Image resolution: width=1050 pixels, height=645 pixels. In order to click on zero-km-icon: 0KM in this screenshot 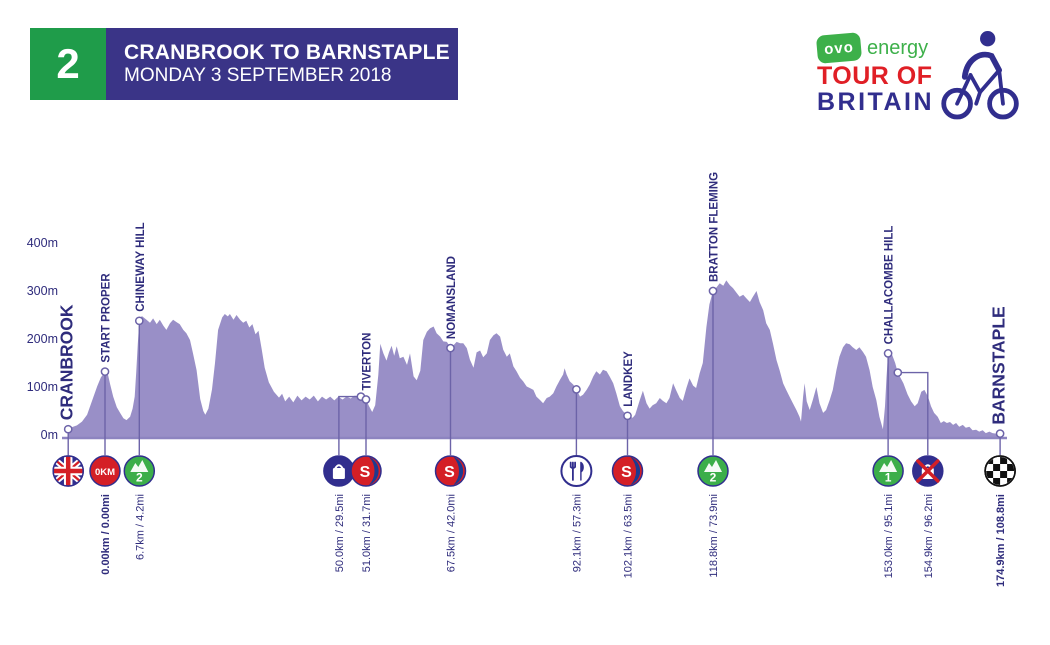, I will do `click(105, 471)`.